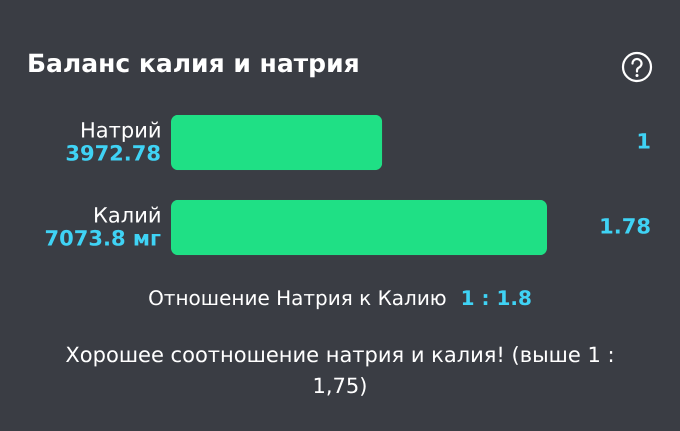  I want to click on data-label: 3972.78, so click(113, 154).